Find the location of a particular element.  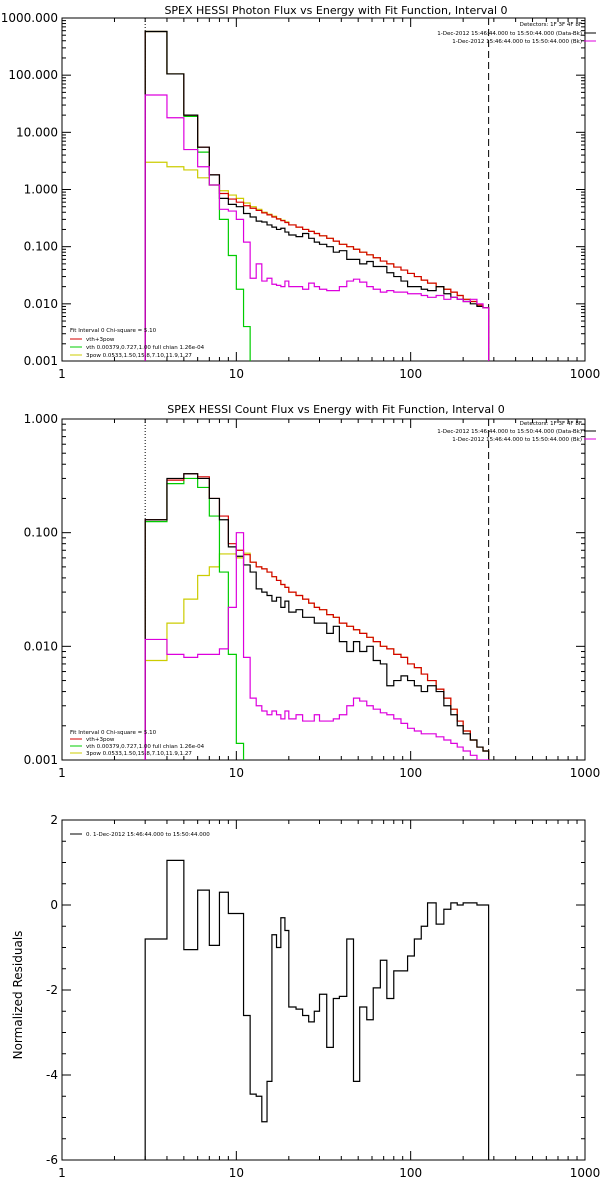

residuals-x-tick-label: 10 is located at coordinates (236, 1173).